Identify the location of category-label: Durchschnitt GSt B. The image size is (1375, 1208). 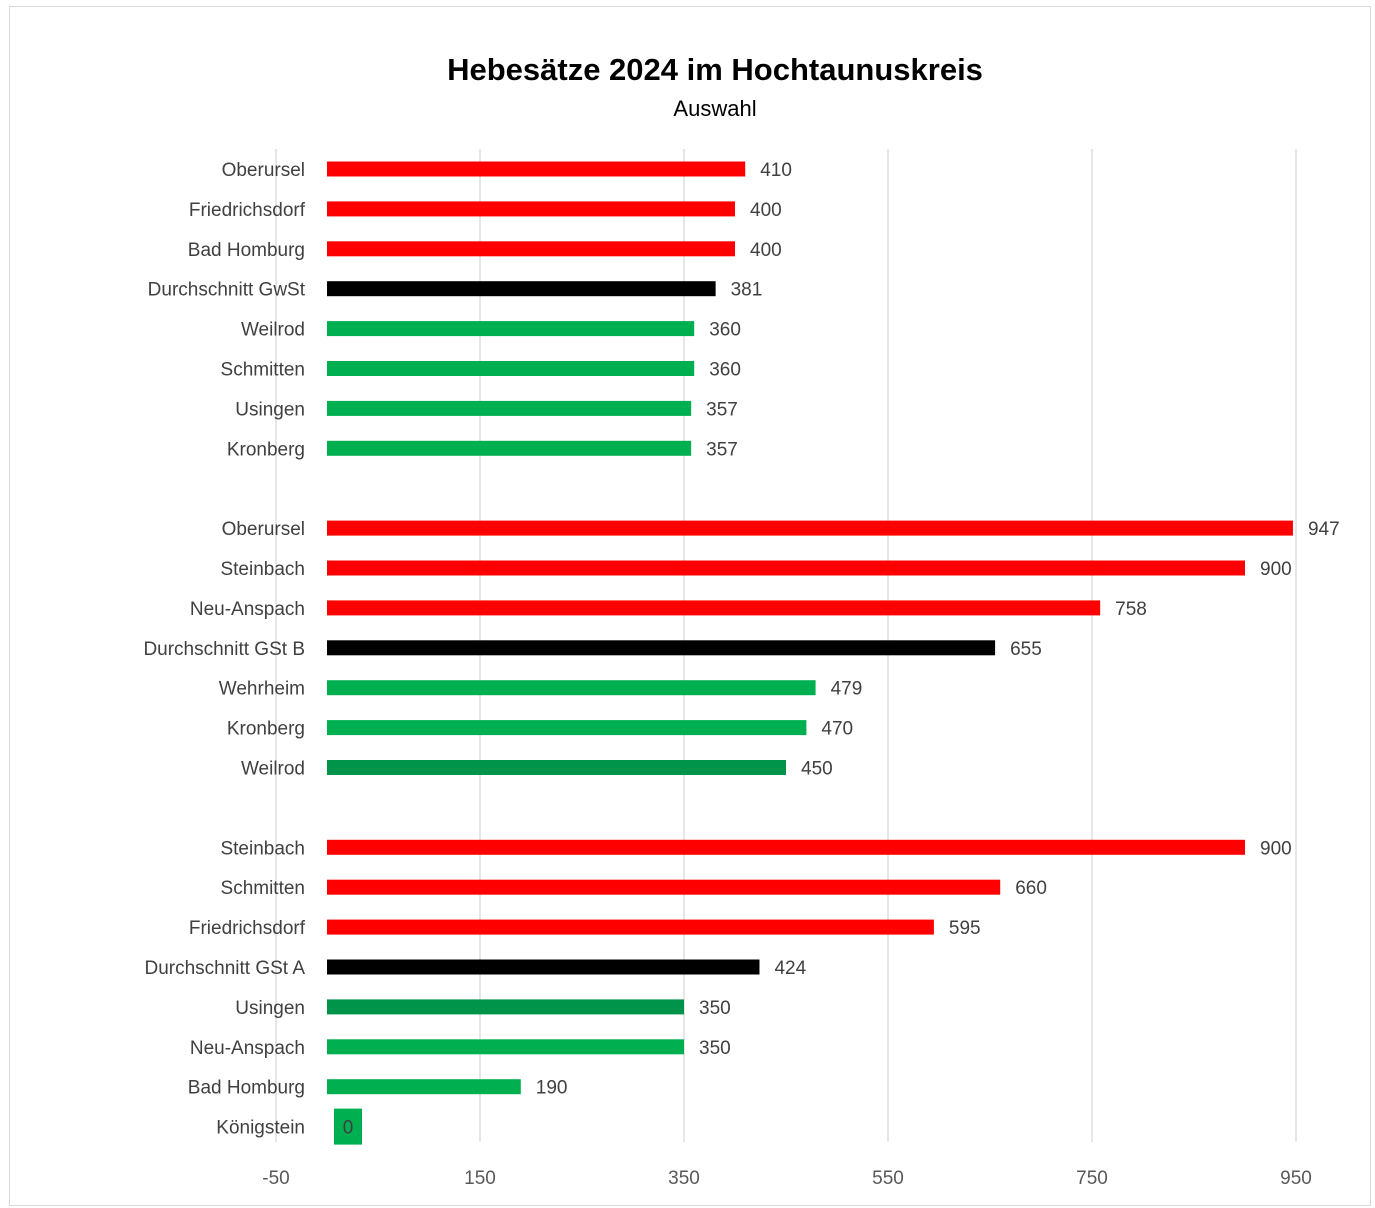
(224, 649).